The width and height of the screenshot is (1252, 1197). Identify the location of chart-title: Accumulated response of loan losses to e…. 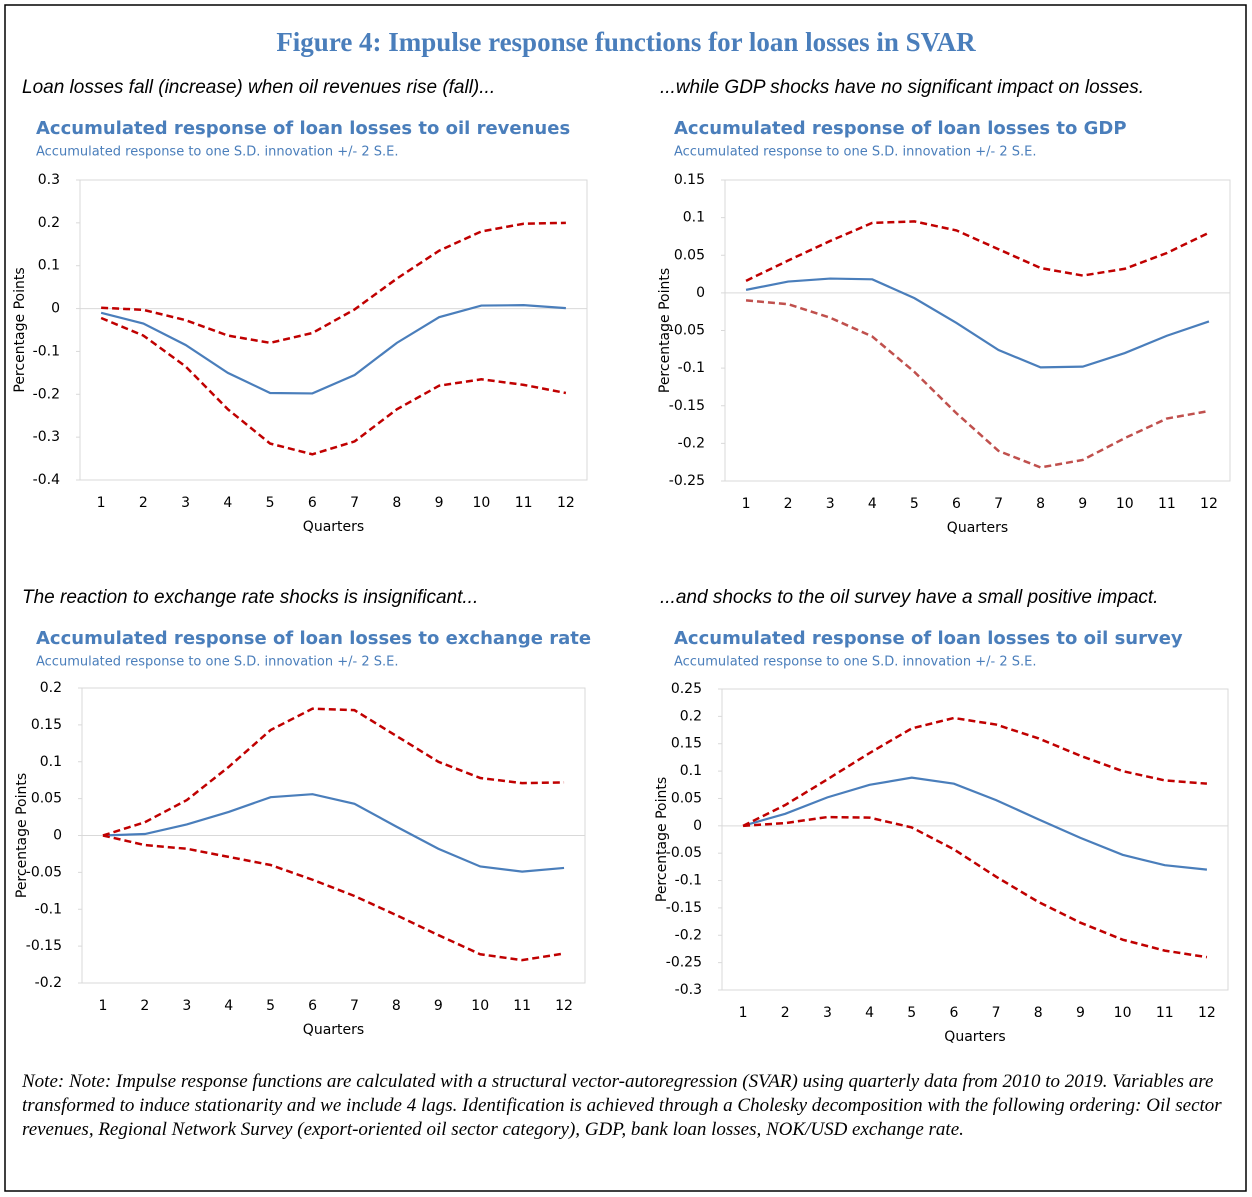
(313, 638).